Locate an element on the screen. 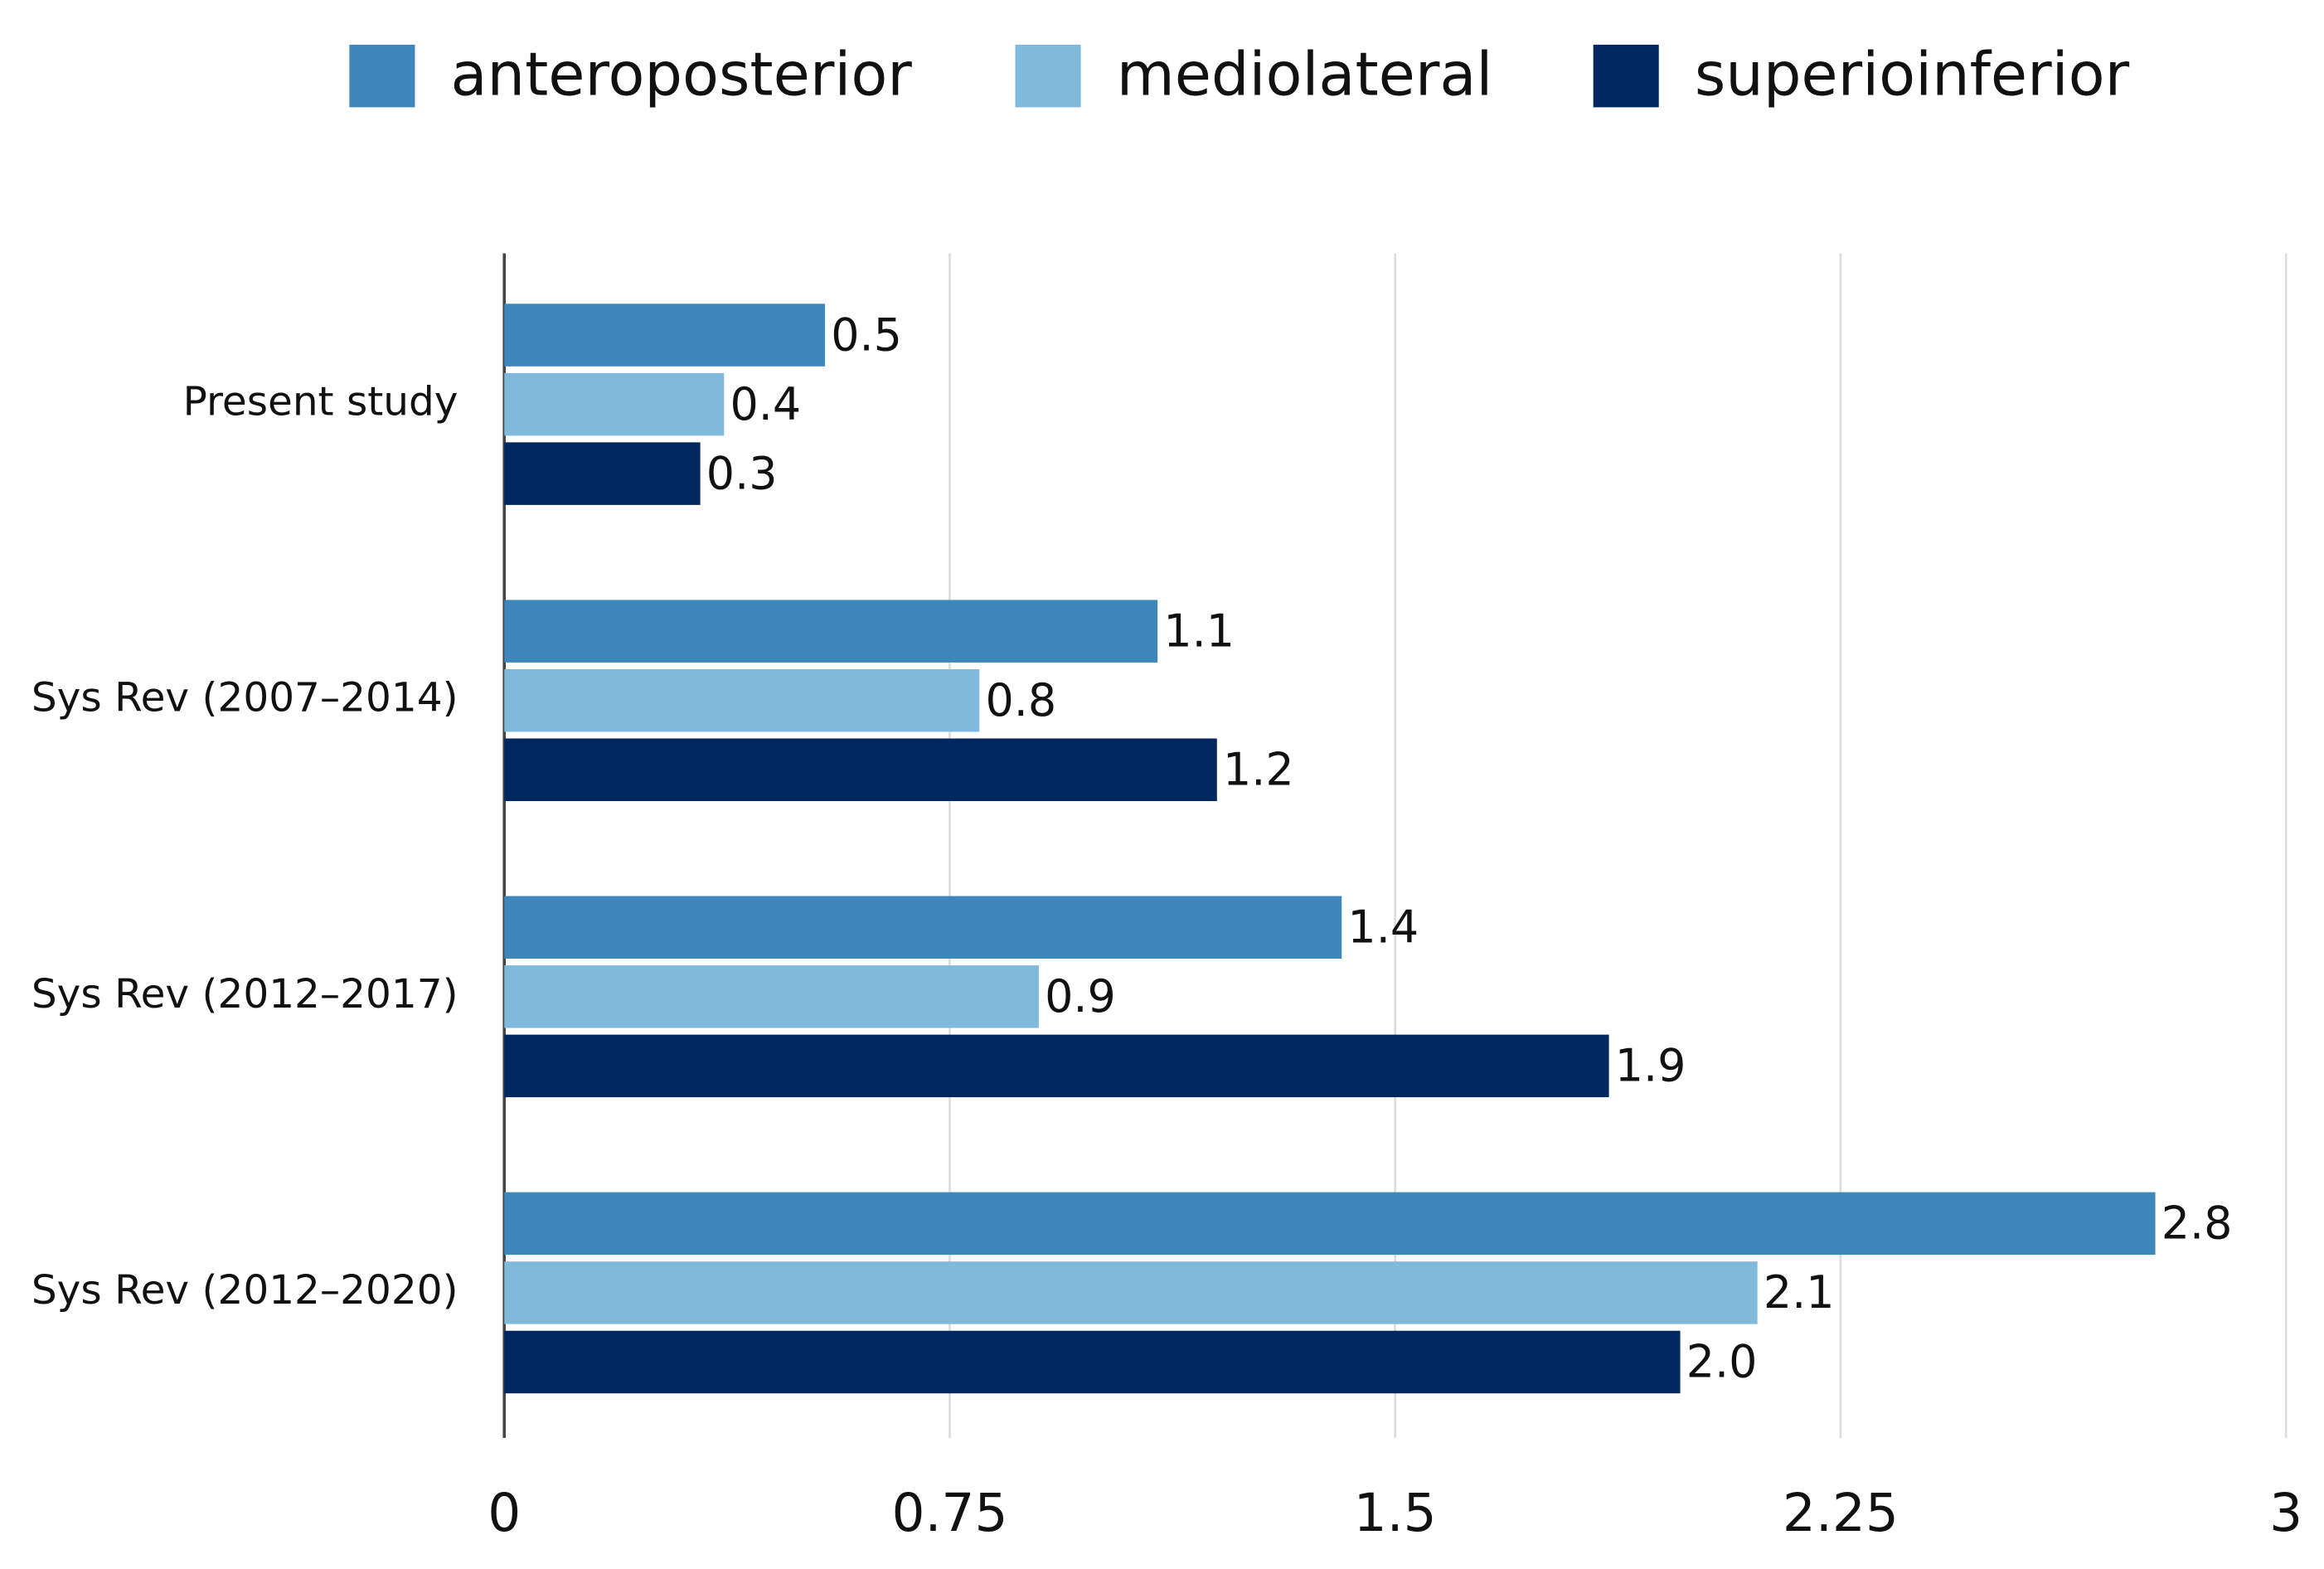 The height and width of the screenshot is (1569, 2324). value-label: 0.8 is located at coordinates (1020, 700).